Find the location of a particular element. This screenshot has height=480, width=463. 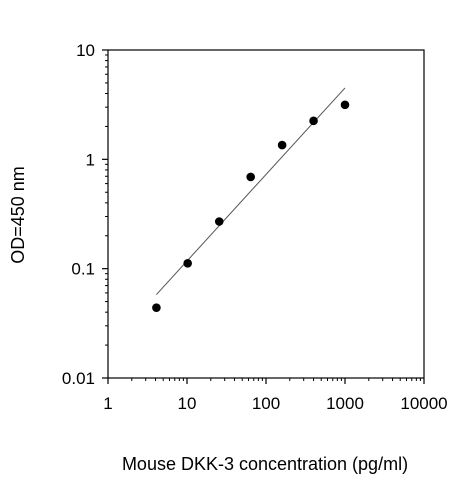

x-tick-label: 100 is located at coordinates (266, 403).